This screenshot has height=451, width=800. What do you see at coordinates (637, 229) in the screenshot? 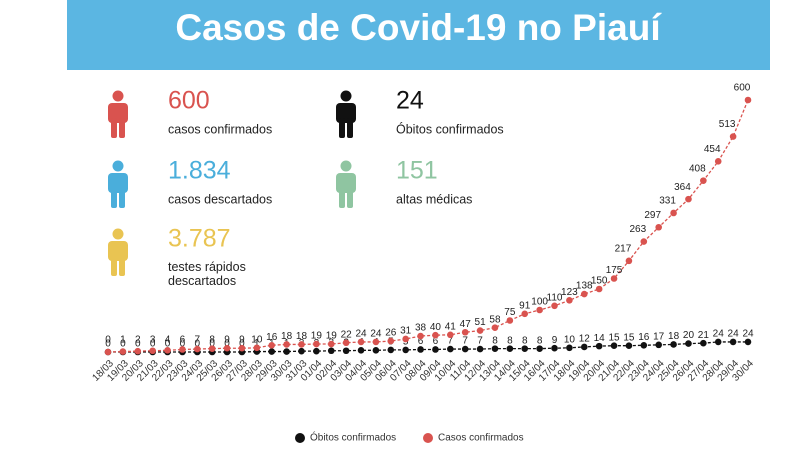
I see `data-label: 263` at bounding box center [637, 229].